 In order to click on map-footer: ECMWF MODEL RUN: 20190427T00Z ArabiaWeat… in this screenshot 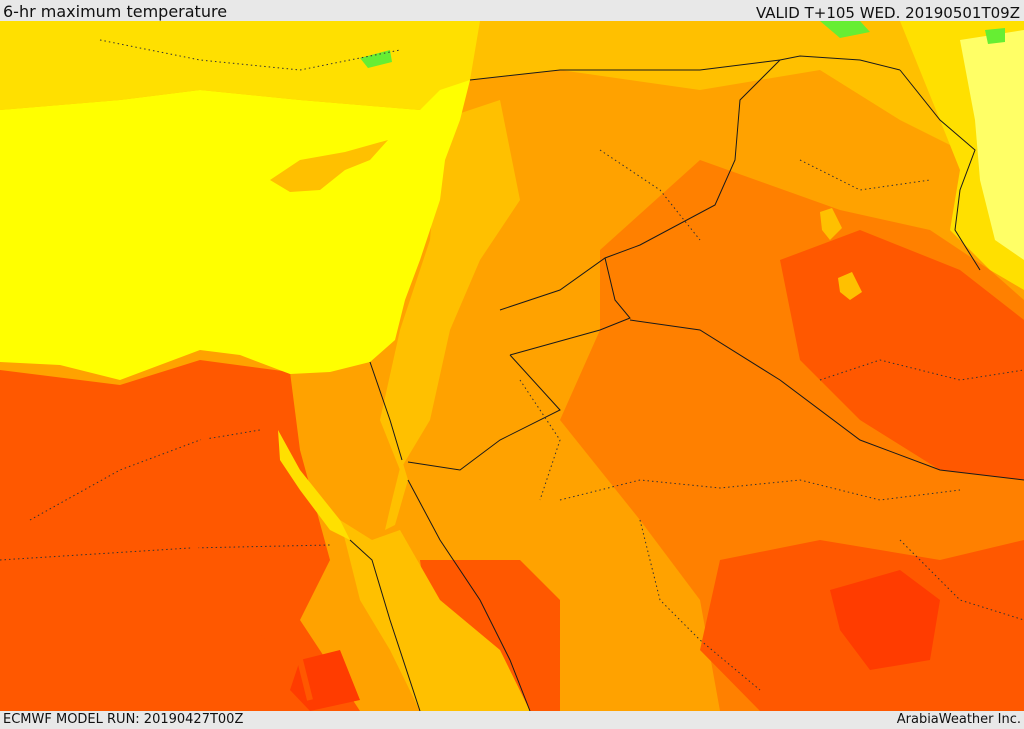, I will do `click(512, 720)`.